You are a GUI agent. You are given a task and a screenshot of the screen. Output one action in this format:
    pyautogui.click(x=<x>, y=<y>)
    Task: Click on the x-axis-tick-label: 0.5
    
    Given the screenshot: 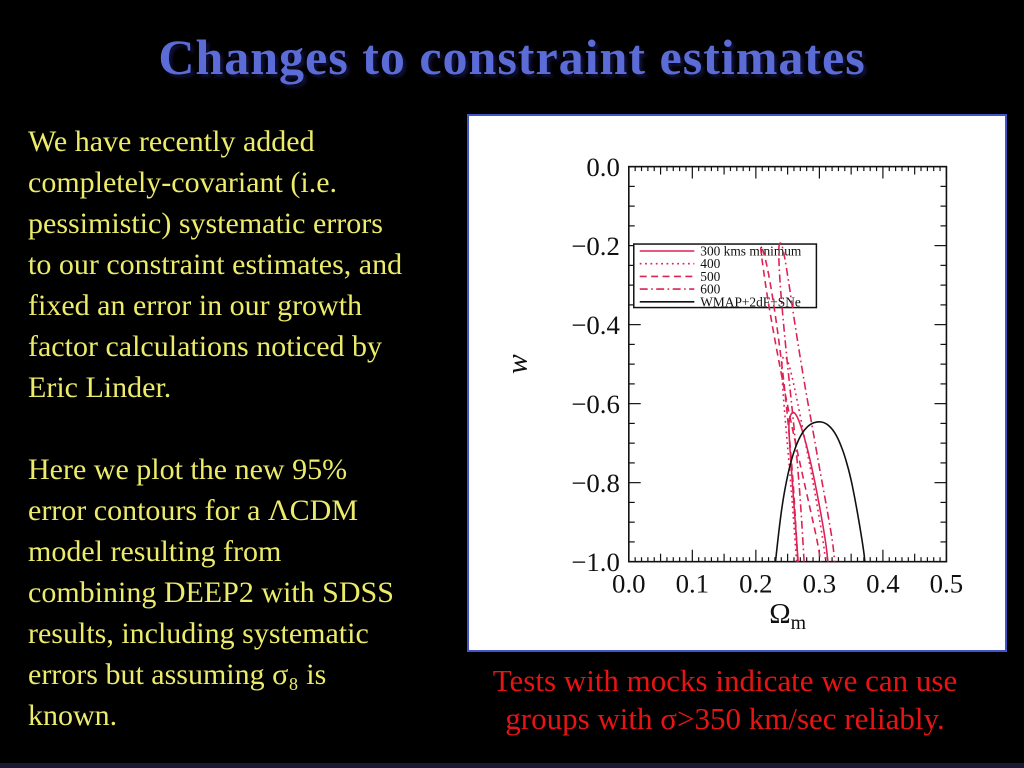 What is the action you would take?
    pyautogui.click(x=946, y=583)
    